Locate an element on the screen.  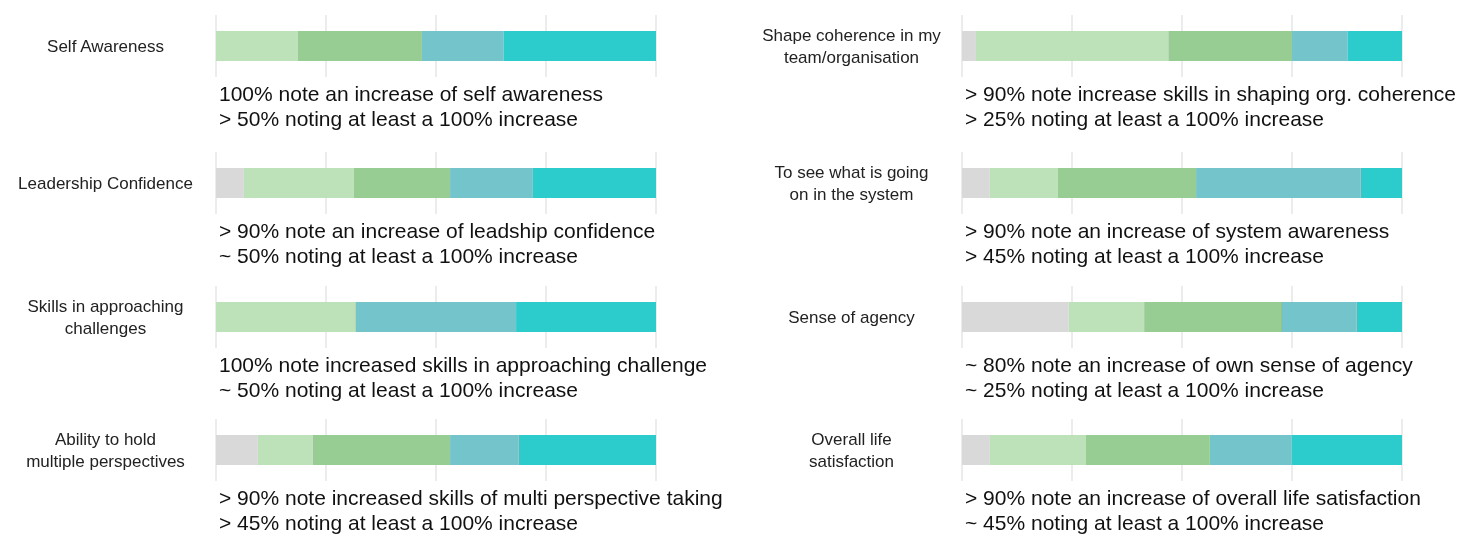
text: > 90% note an increase of system awareness is located at coordinates (1178, 230).